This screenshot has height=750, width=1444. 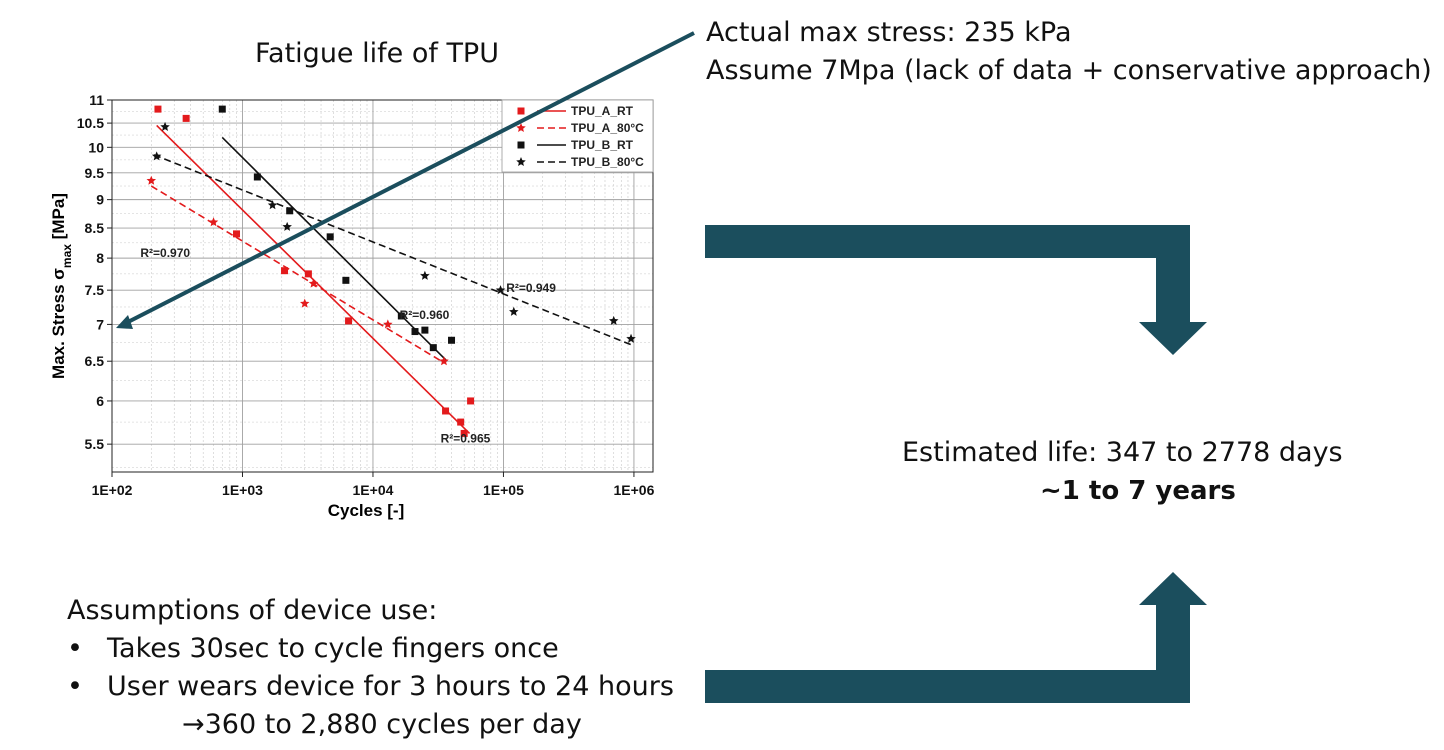 I want to click on teal-bent-down-arrow-icon, so click(x=956, y=290).